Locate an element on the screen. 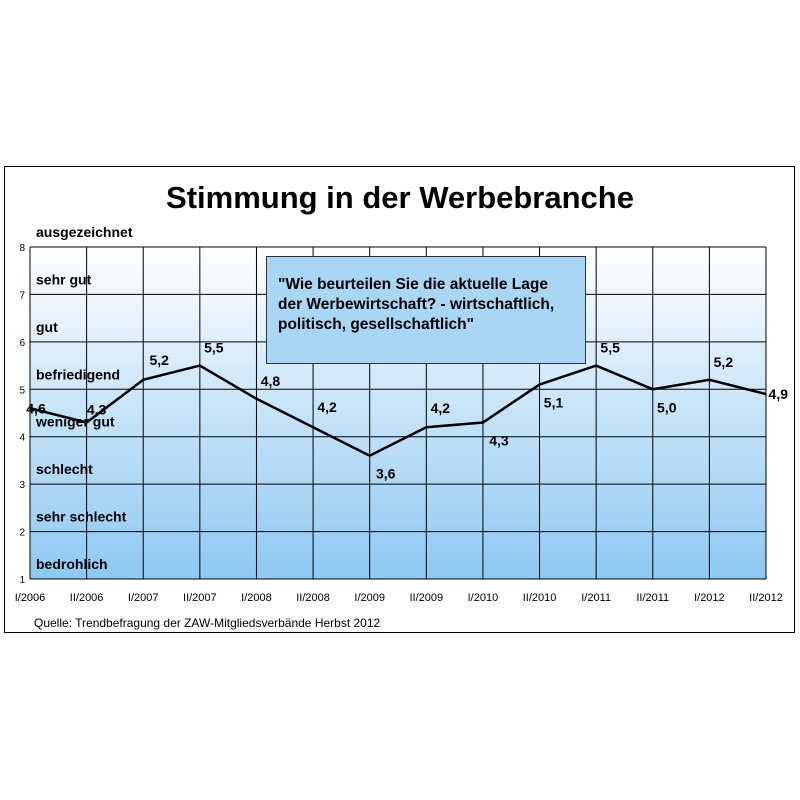  rating-category-label: sehr gut is located at coordinates (64, 279).